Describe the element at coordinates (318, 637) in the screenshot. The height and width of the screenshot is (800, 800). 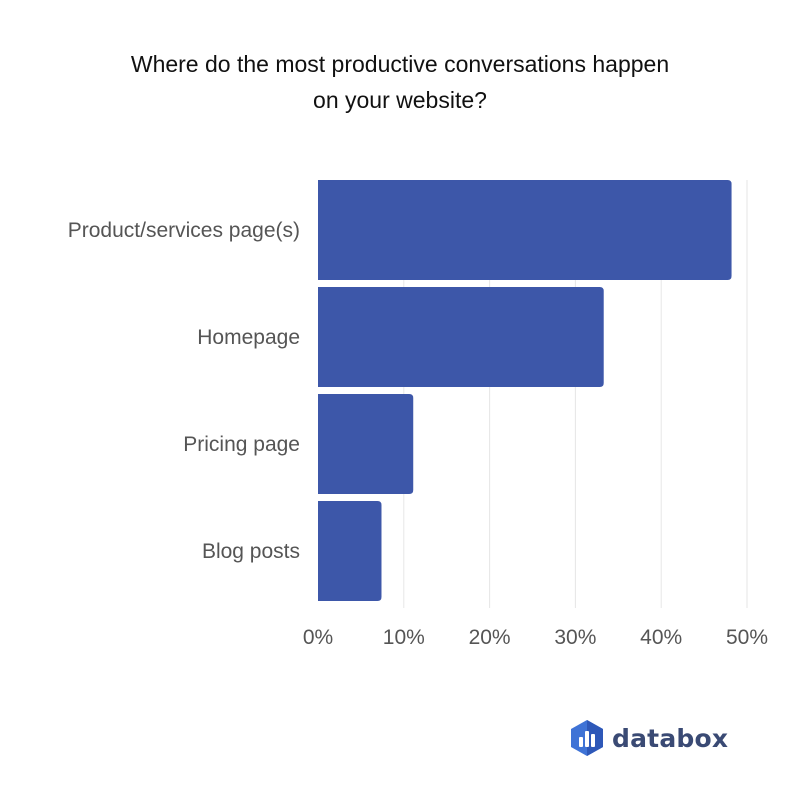
I see `x-tick-label: 0%` at that location.